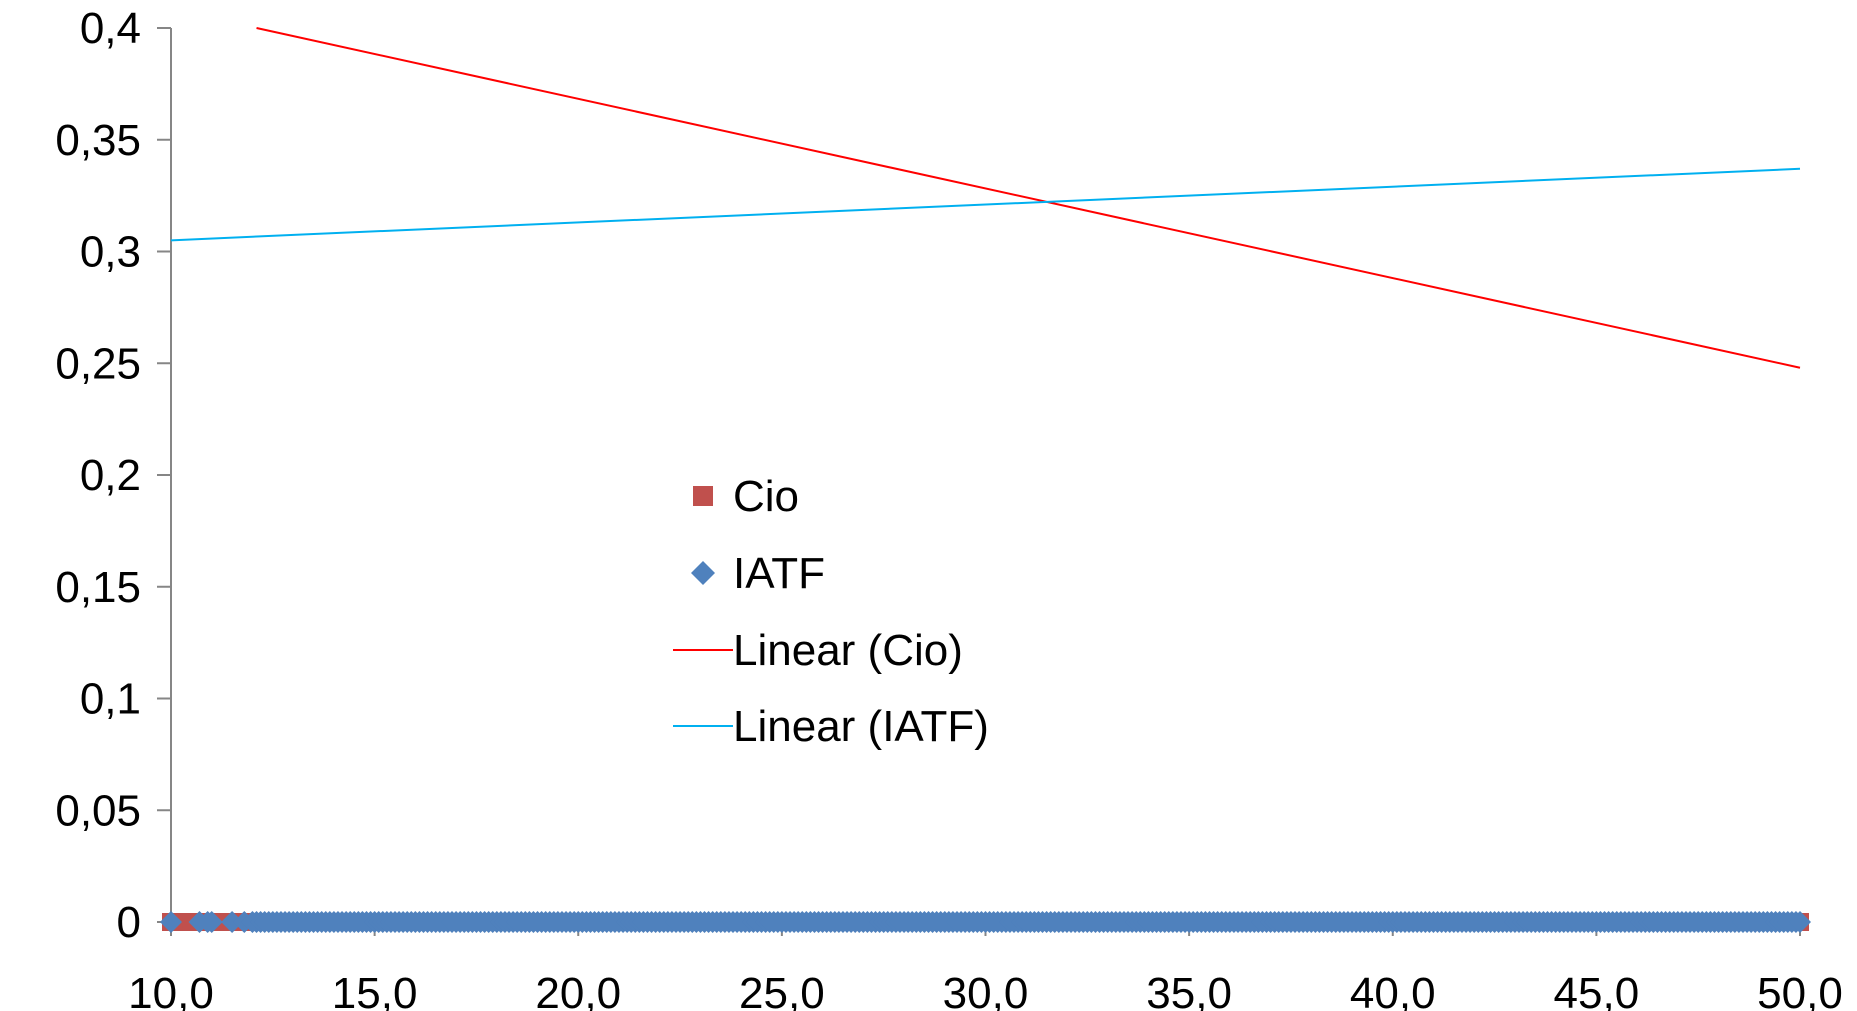 Image resolution: width=1857 pixels, height=1011 pixels. I want to click on trendline-iatf, so click(985, 204).